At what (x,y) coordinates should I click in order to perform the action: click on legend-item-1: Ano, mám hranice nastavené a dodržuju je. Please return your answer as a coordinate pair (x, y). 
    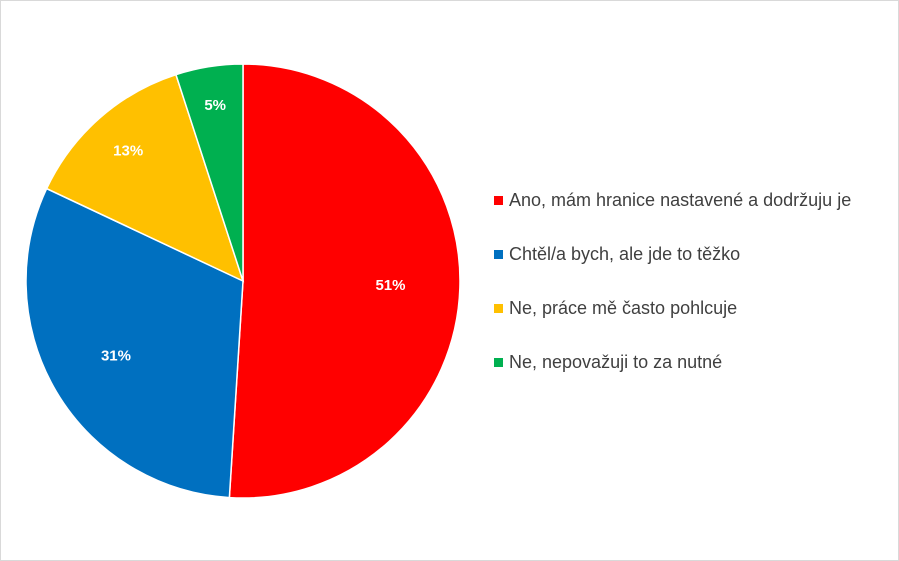
    Looking at the image, I should click on (694, 214).